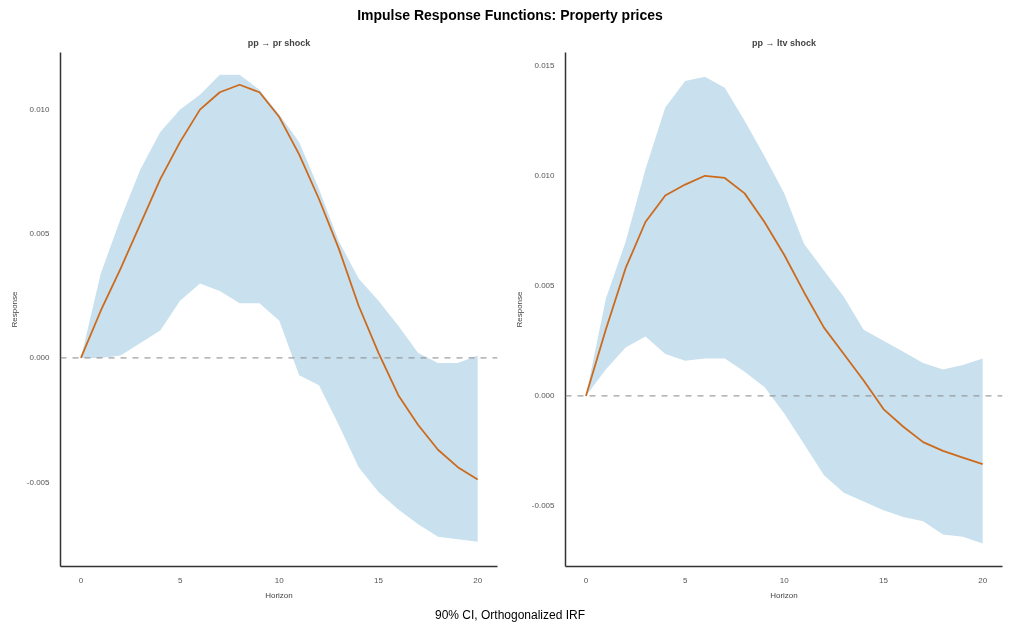  What do you see at coordinates (510, 615) in the screenshot?
I see `text: 90% CI, Orthogonalized IRF` at bounding box center [510, 615].